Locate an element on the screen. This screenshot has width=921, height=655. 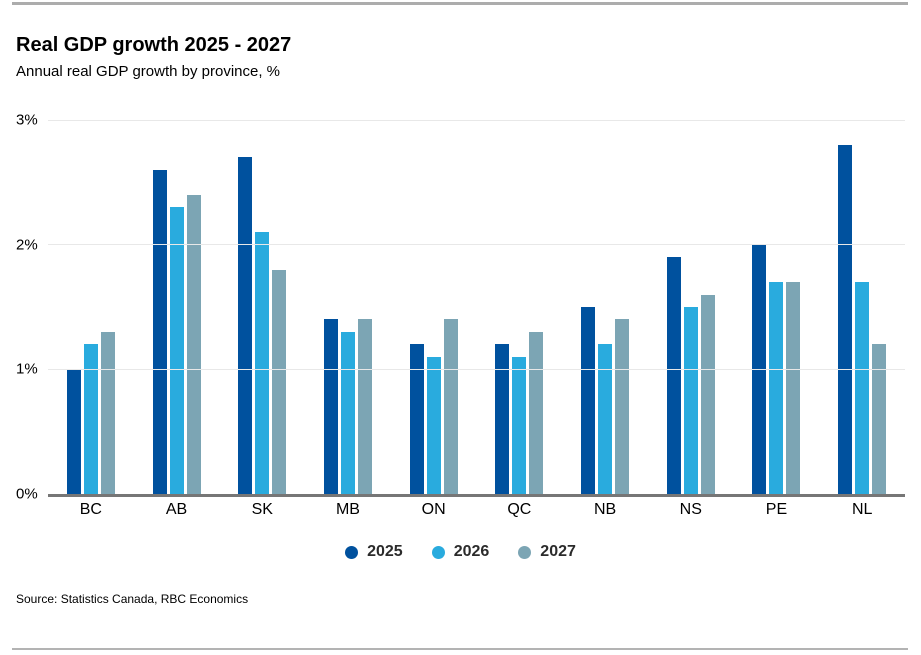
legend-label-2025: 2025 is located at coordinates (385, 551).